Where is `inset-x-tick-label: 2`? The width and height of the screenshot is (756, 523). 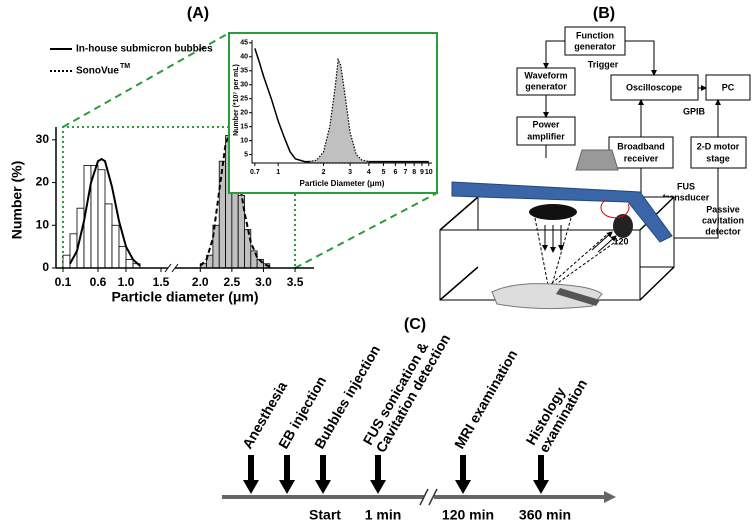 inset-x-tick-label: 2 is located at coordinates (324, 172).